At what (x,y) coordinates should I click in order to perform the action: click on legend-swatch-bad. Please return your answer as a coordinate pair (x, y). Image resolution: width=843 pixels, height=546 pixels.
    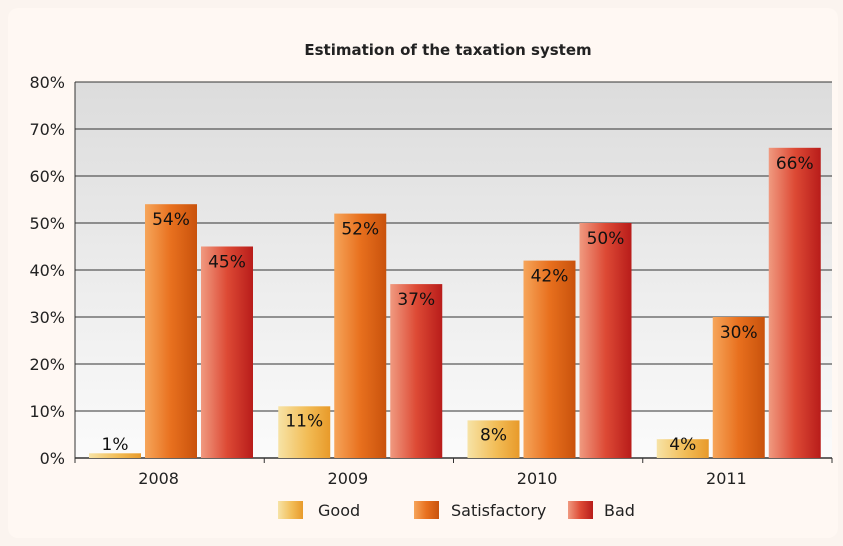
    Looking at the image, I should click on (580, 510).